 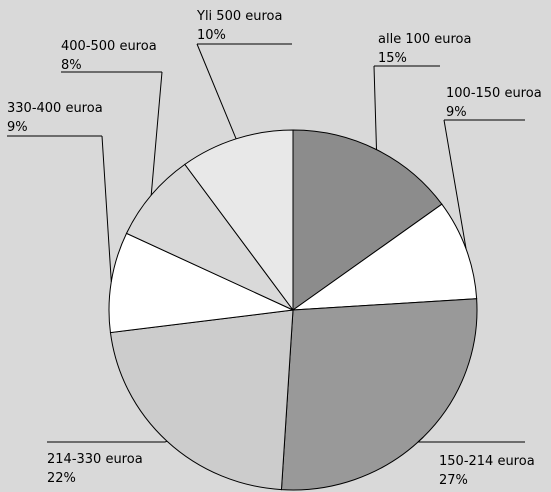 I want to click on slice-label-150-214-euroa: 150-214 euroa, so click(x=487, y=461).